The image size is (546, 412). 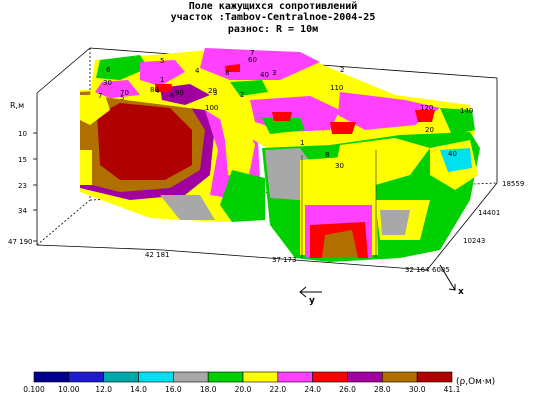 What do you see at coordinates (489, 213) in the screenshot?
I see `x-tick-3: 14401` at bounding box center [489, 213].